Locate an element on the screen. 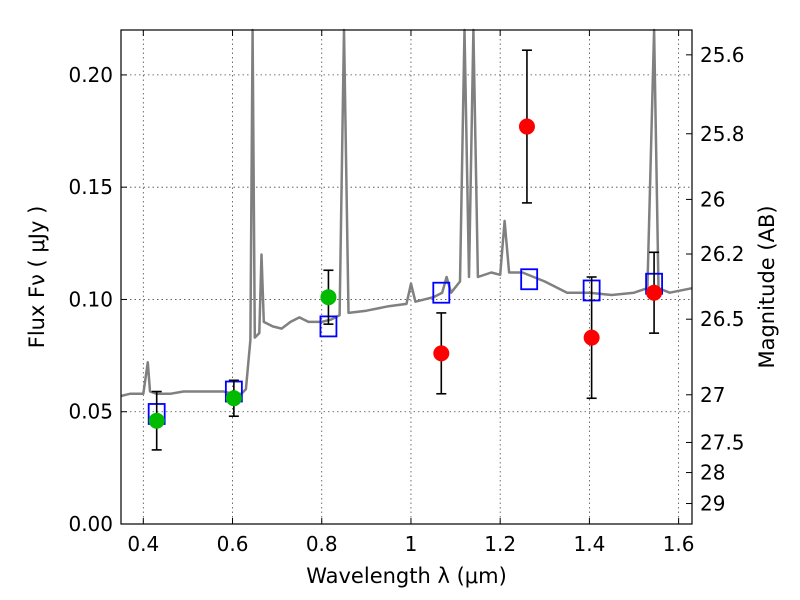 The width and height of the screenshot is (800, 600). right-tick-label: 27.5 is located at coordinates (722, 442).